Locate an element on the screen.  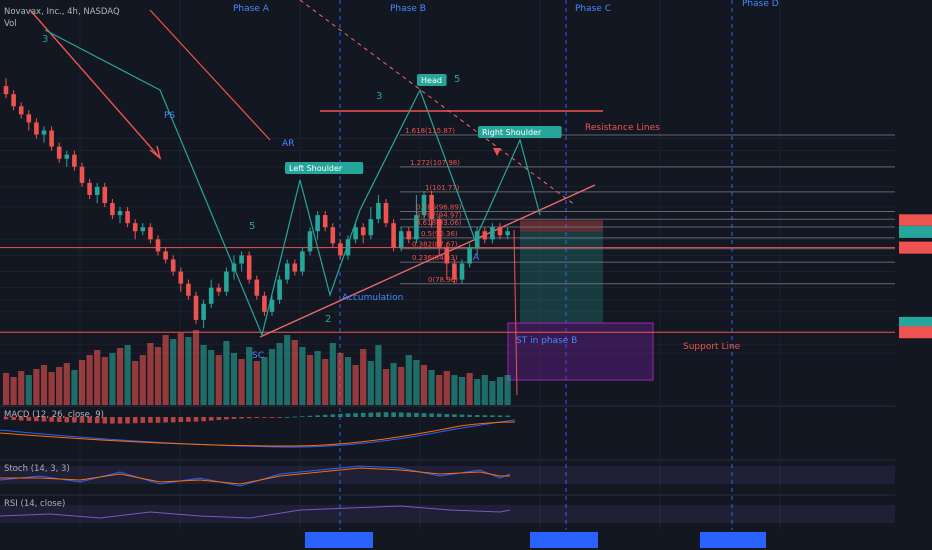
reward-zone is located at coordinates (561, 277).